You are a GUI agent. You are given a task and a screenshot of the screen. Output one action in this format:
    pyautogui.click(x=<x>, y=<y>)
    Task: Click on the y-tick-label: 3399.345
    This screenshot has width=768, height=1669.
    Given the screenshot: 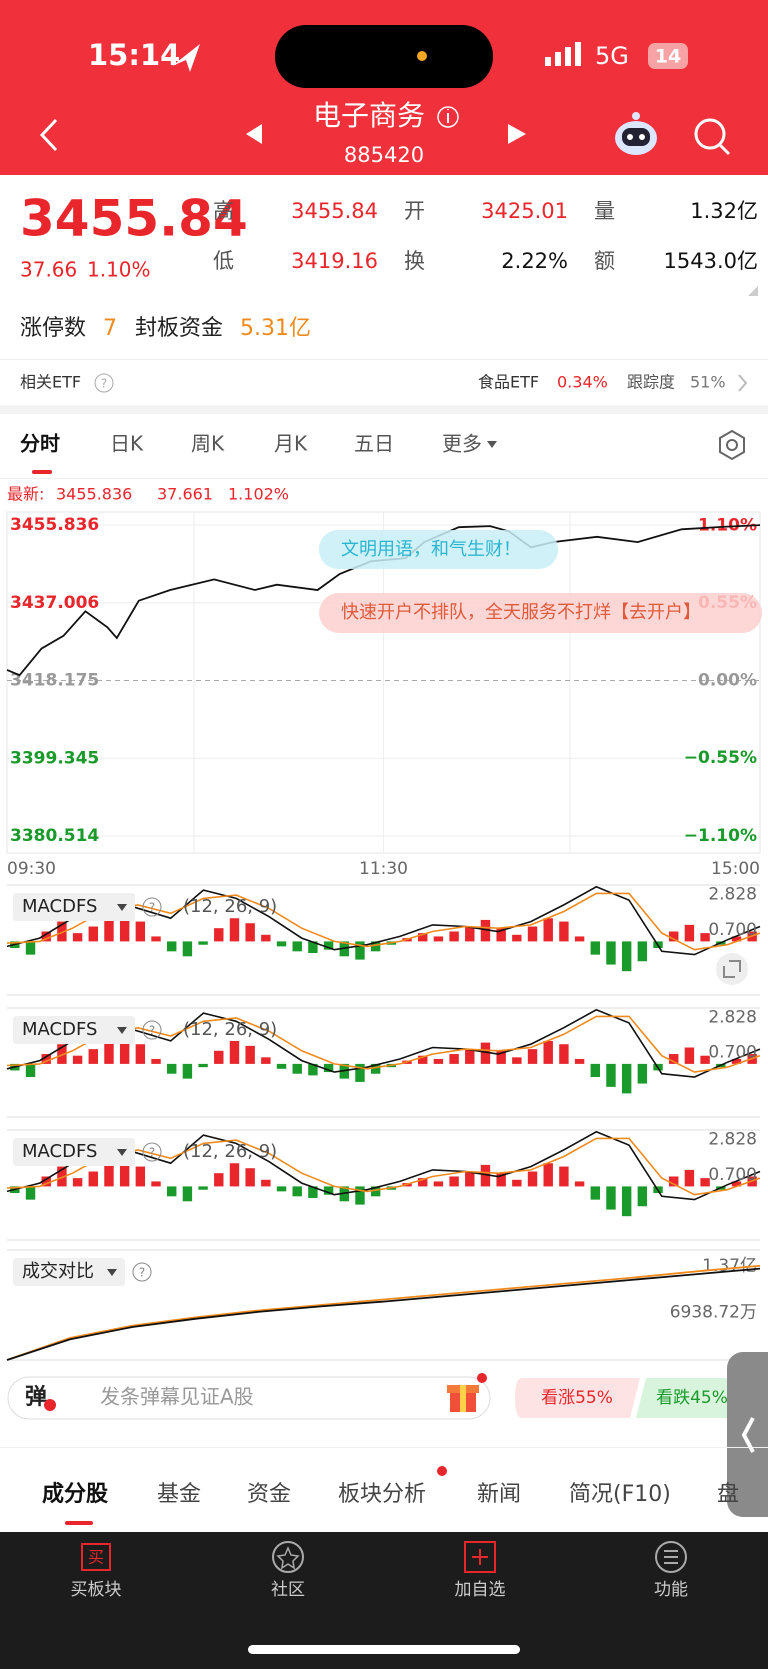 What is the action you would take?
    pyautogui.click(x=54, y=758)
    